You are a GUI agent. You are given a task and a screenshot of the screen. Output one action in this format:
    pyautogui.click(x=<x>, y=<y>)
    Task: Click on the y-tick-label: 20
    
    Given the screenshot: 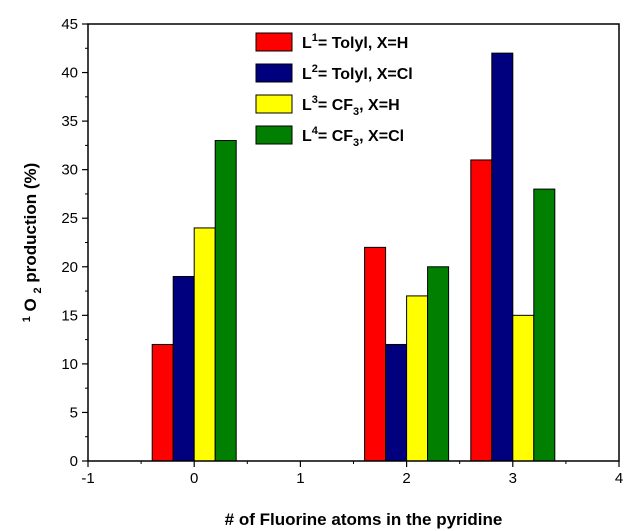 What is the action you would take?
    pyautogui.click(x=69, y=267)
    